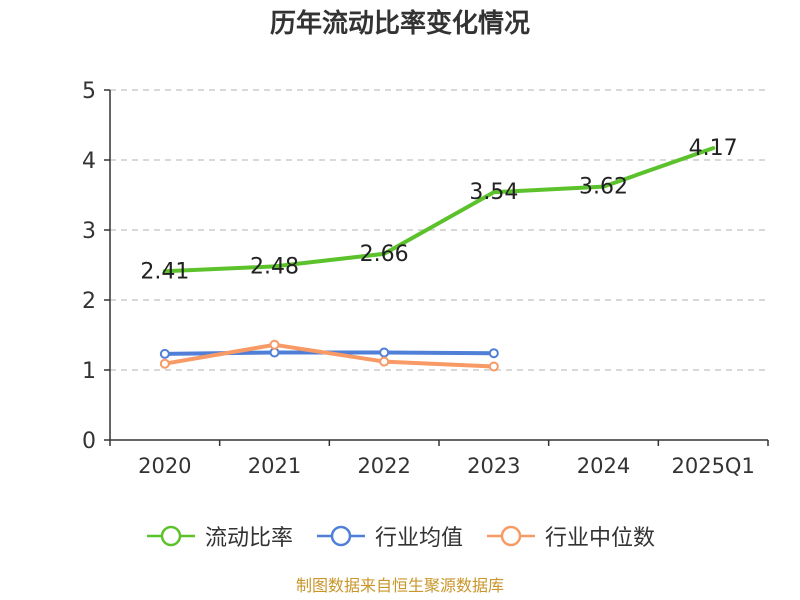 This screenshot has height=600, width=800. I want to click on x-tick-label: 2022, so click(383, 466).